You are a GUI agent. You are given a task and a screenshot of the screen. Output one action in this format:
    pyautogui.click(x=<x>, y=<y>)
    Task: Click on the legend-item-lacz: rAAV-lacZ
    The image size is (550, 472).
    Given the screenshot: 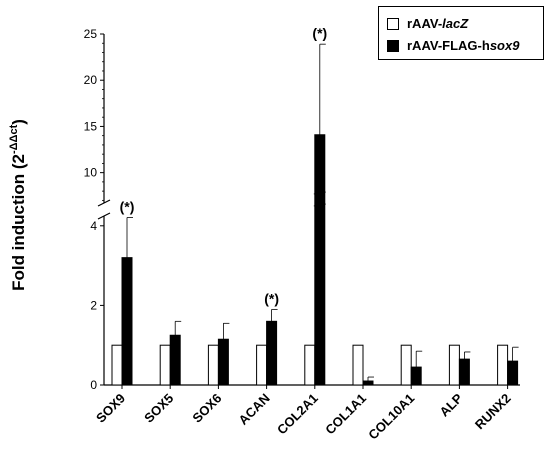 What is the action you would take?
    pyautogui.click(x=427, y=23)
    